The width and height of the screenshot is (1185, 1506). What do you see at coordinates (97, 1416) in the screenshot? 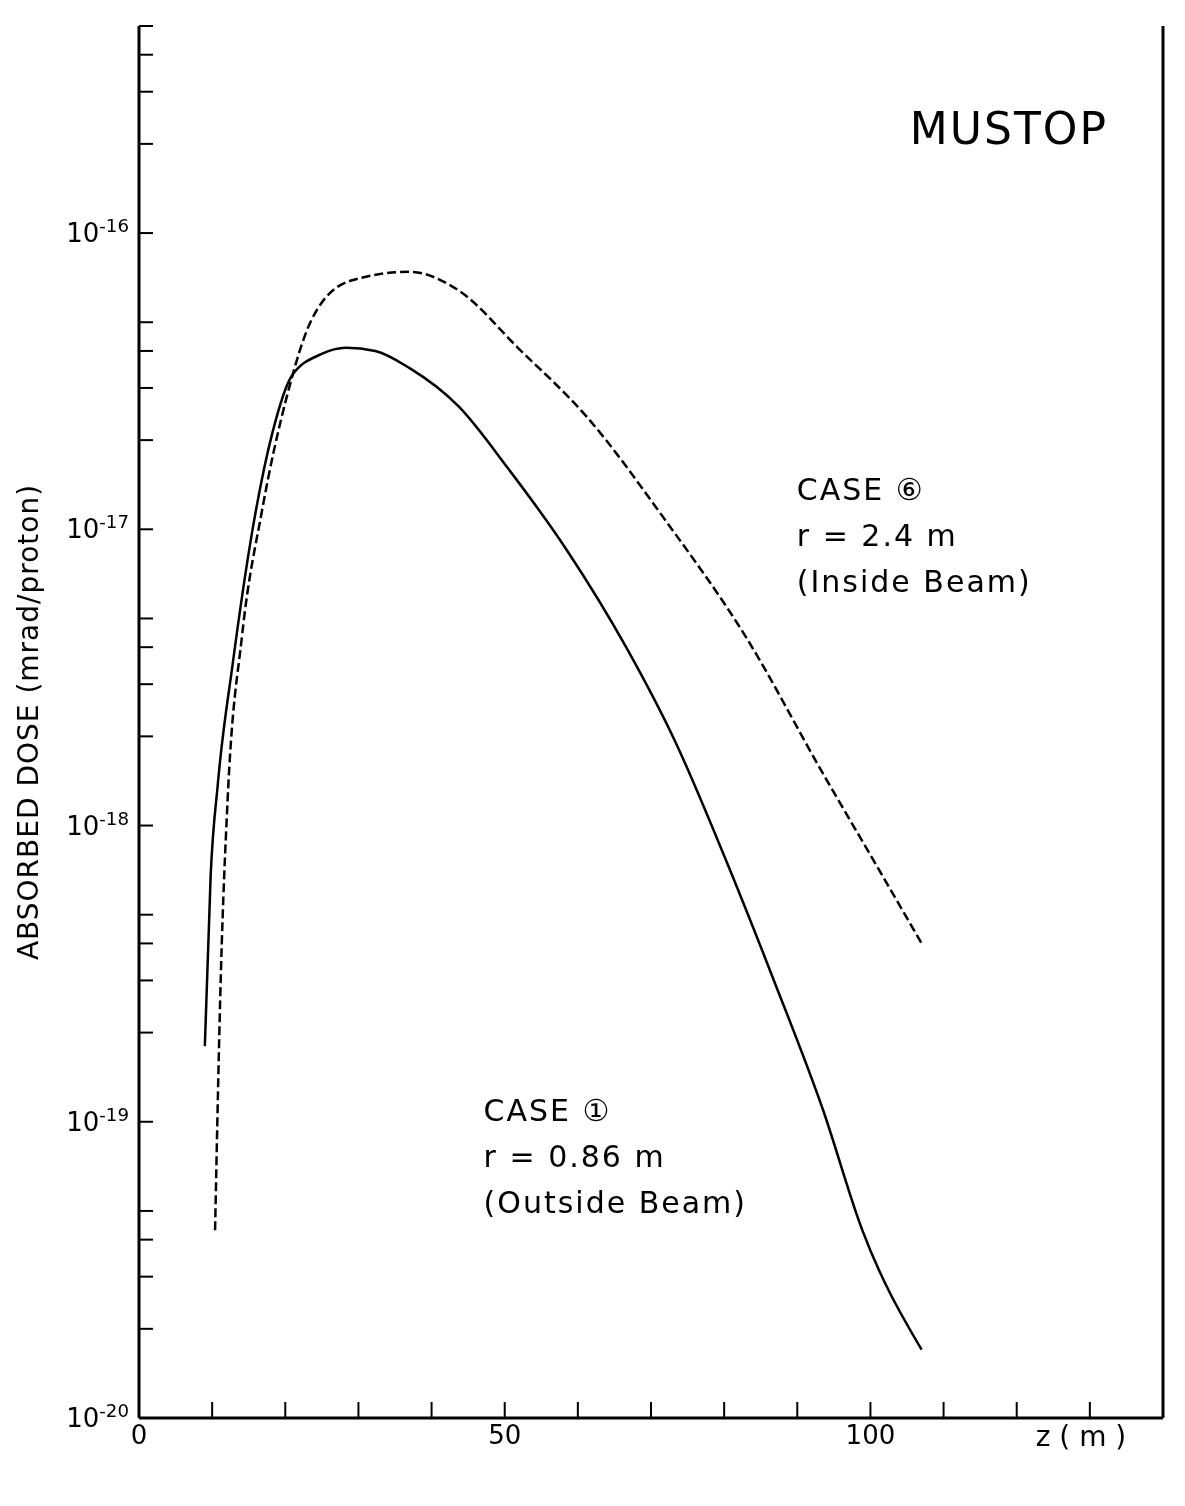
I see `y-tick-label: 10$^{-20}$` at bounding box center [97, 1416].